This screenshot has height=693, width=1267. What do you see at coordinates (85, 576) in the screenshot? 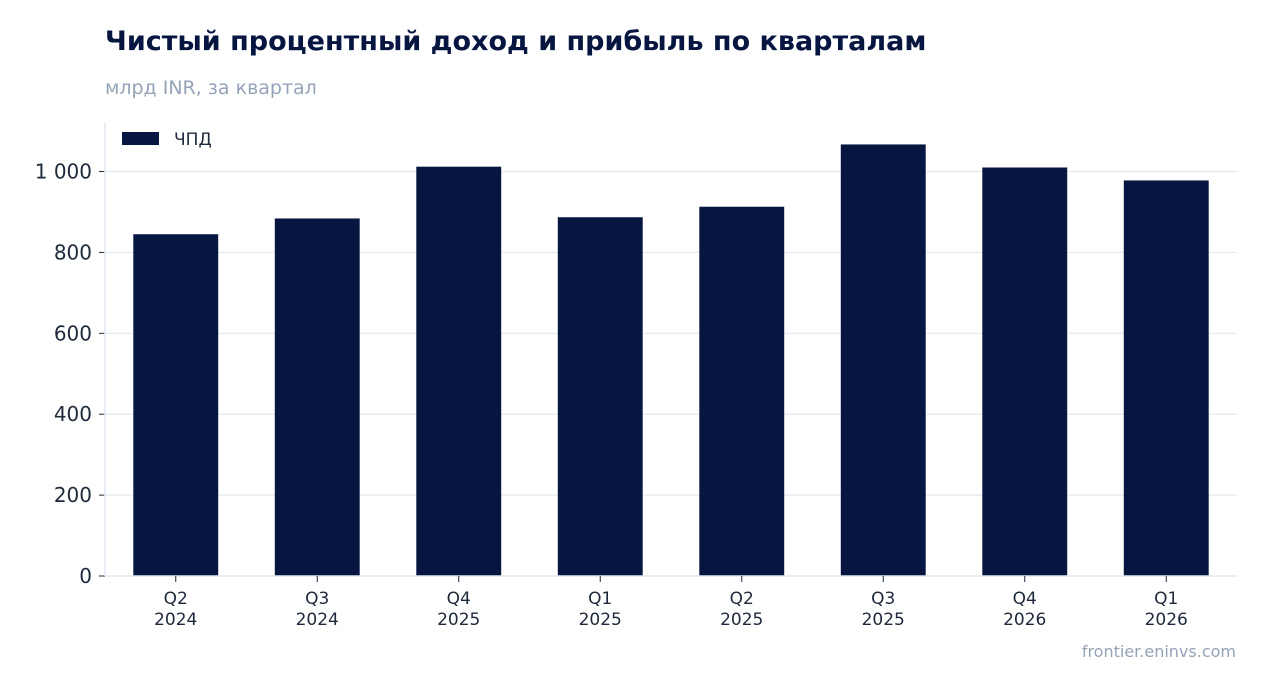
I see `y-tick-label: 0` at bounding box center [85, 576].